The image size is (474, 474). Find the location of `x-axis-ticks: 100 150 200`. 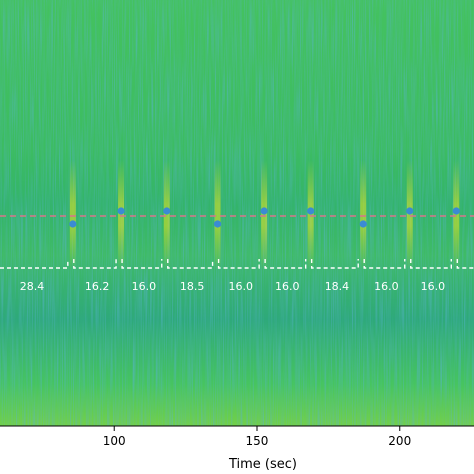

x-axis-ticks: 100 150 200 is located at coordinates (257, 437).